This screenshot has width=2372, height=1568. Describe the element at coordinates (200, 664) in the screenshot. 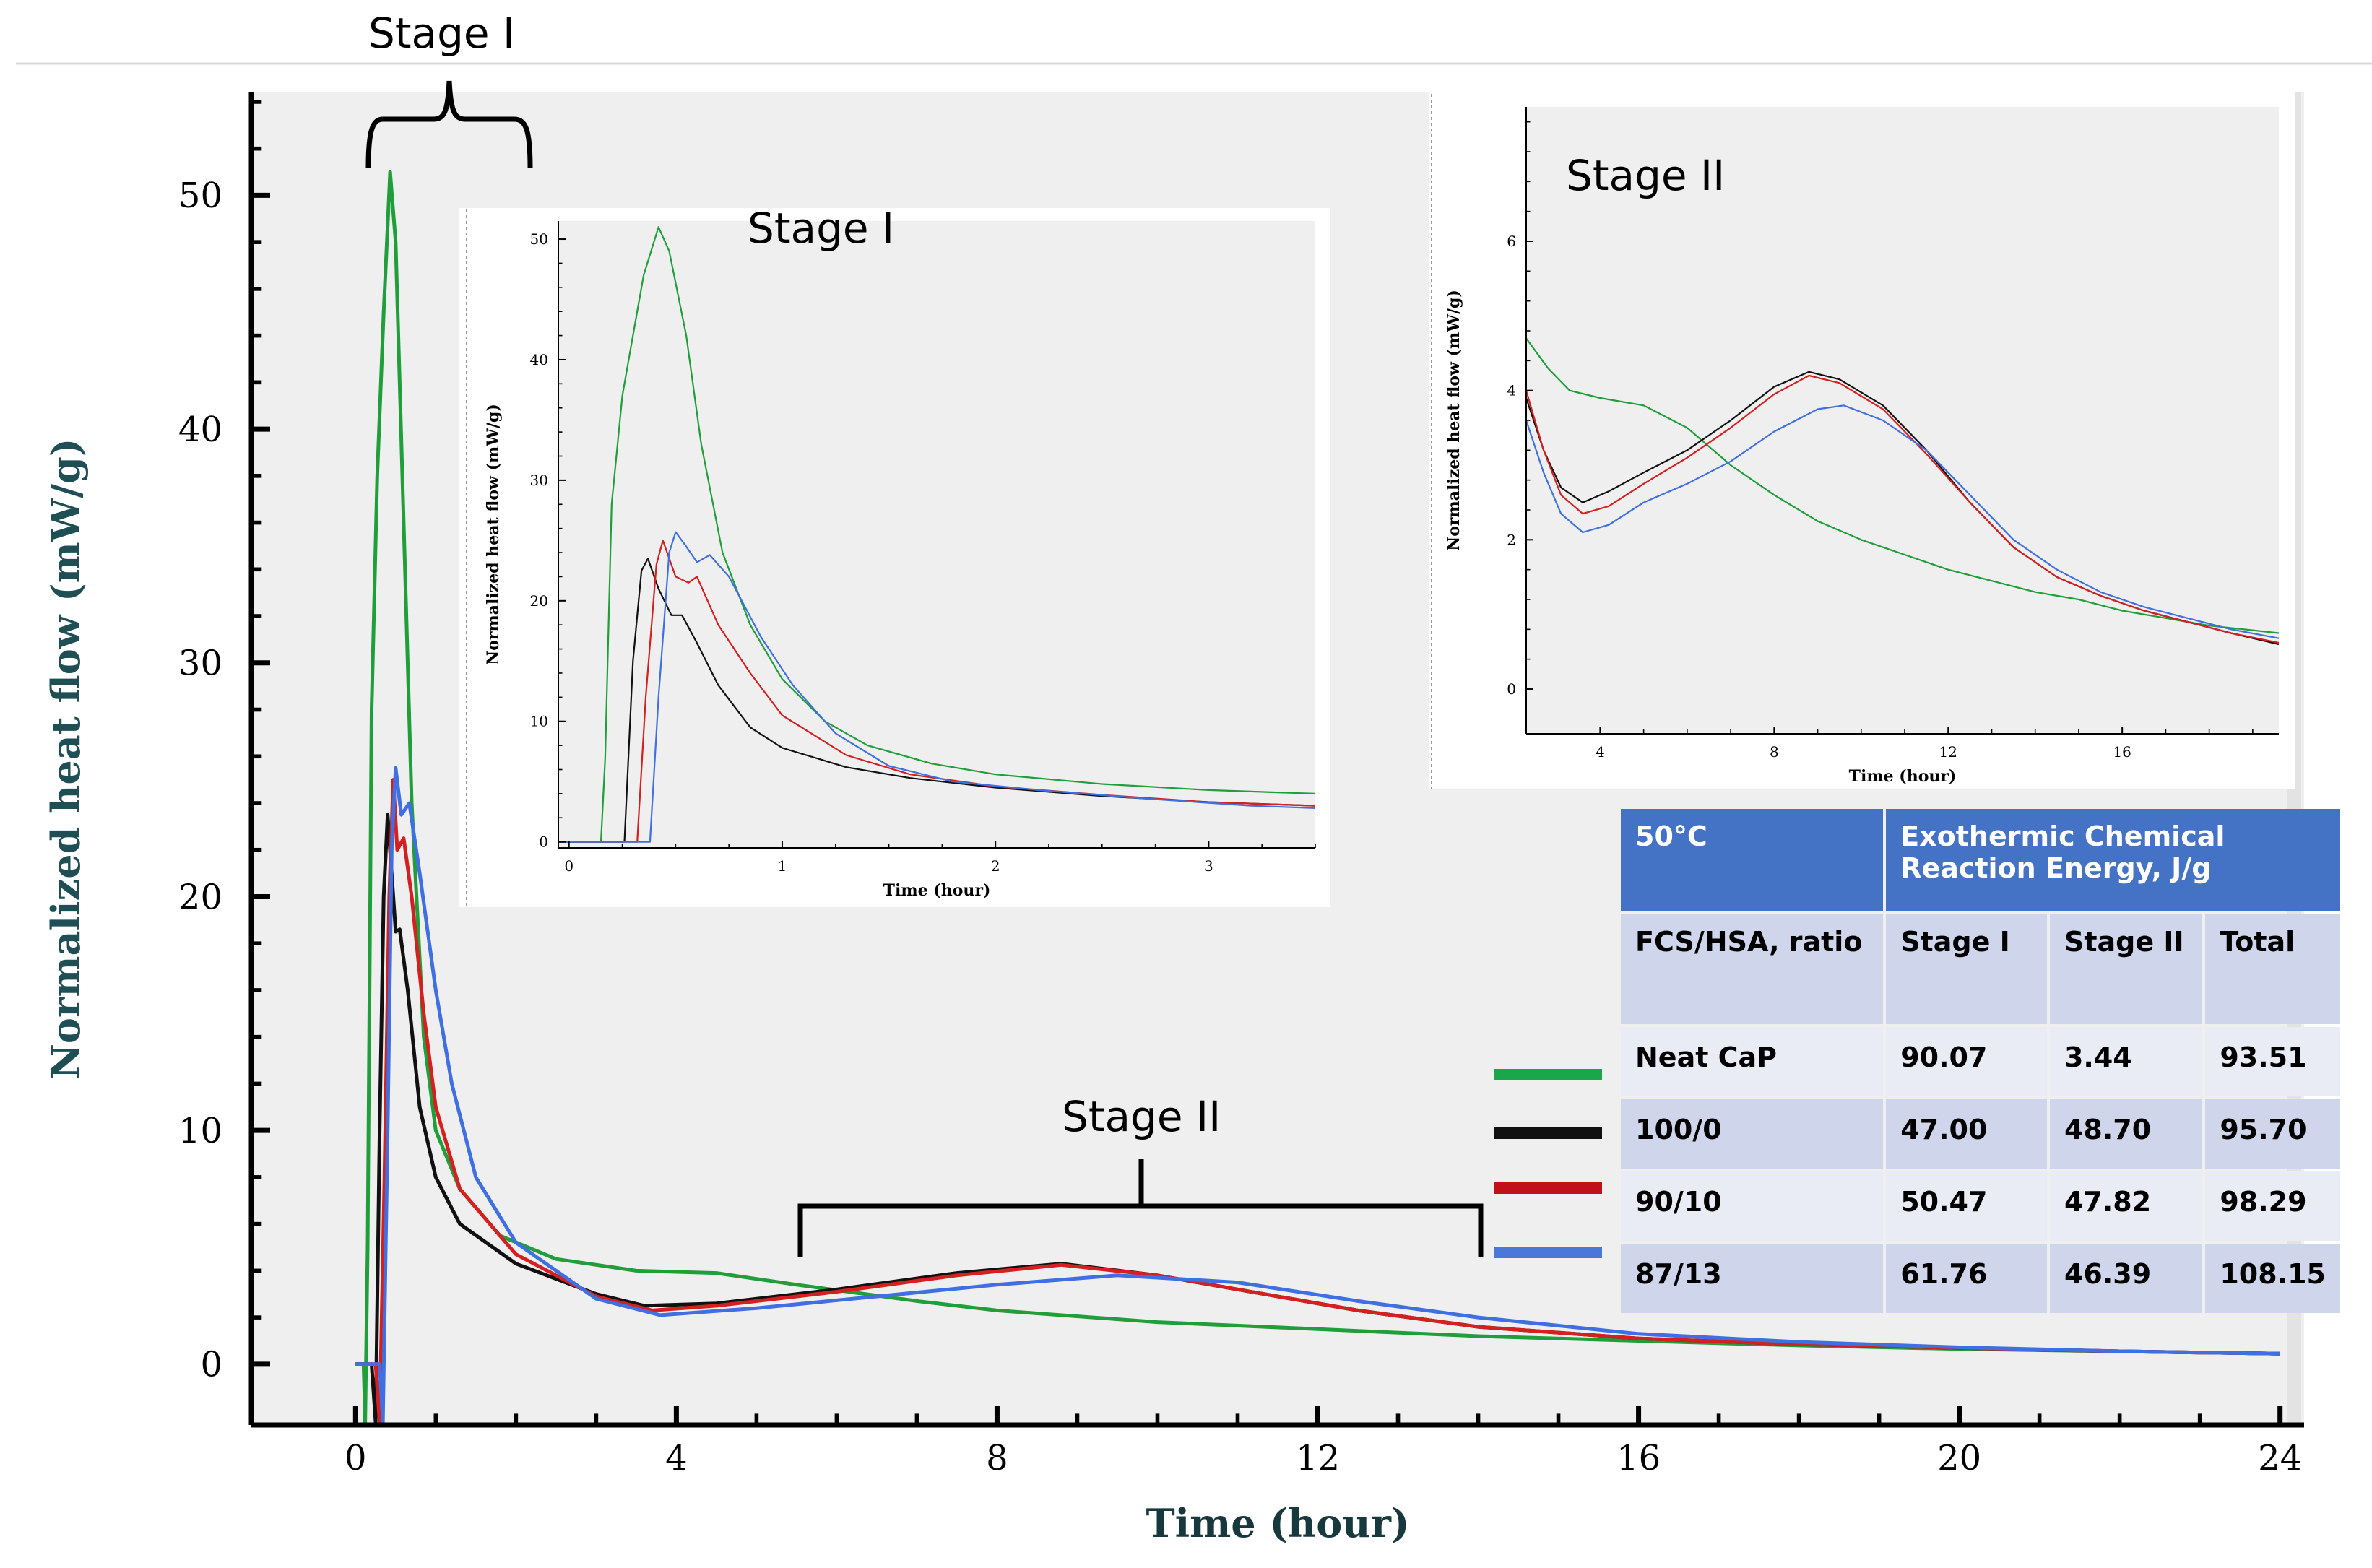

I see `main-y-tick-label: 30` at that location.